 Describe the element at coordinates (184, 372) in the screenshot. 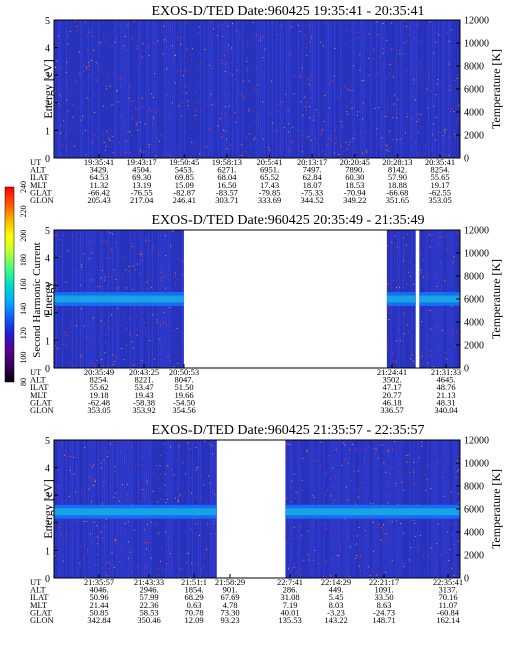

I see `panel-2-info-value: 20:50:53` at that location.